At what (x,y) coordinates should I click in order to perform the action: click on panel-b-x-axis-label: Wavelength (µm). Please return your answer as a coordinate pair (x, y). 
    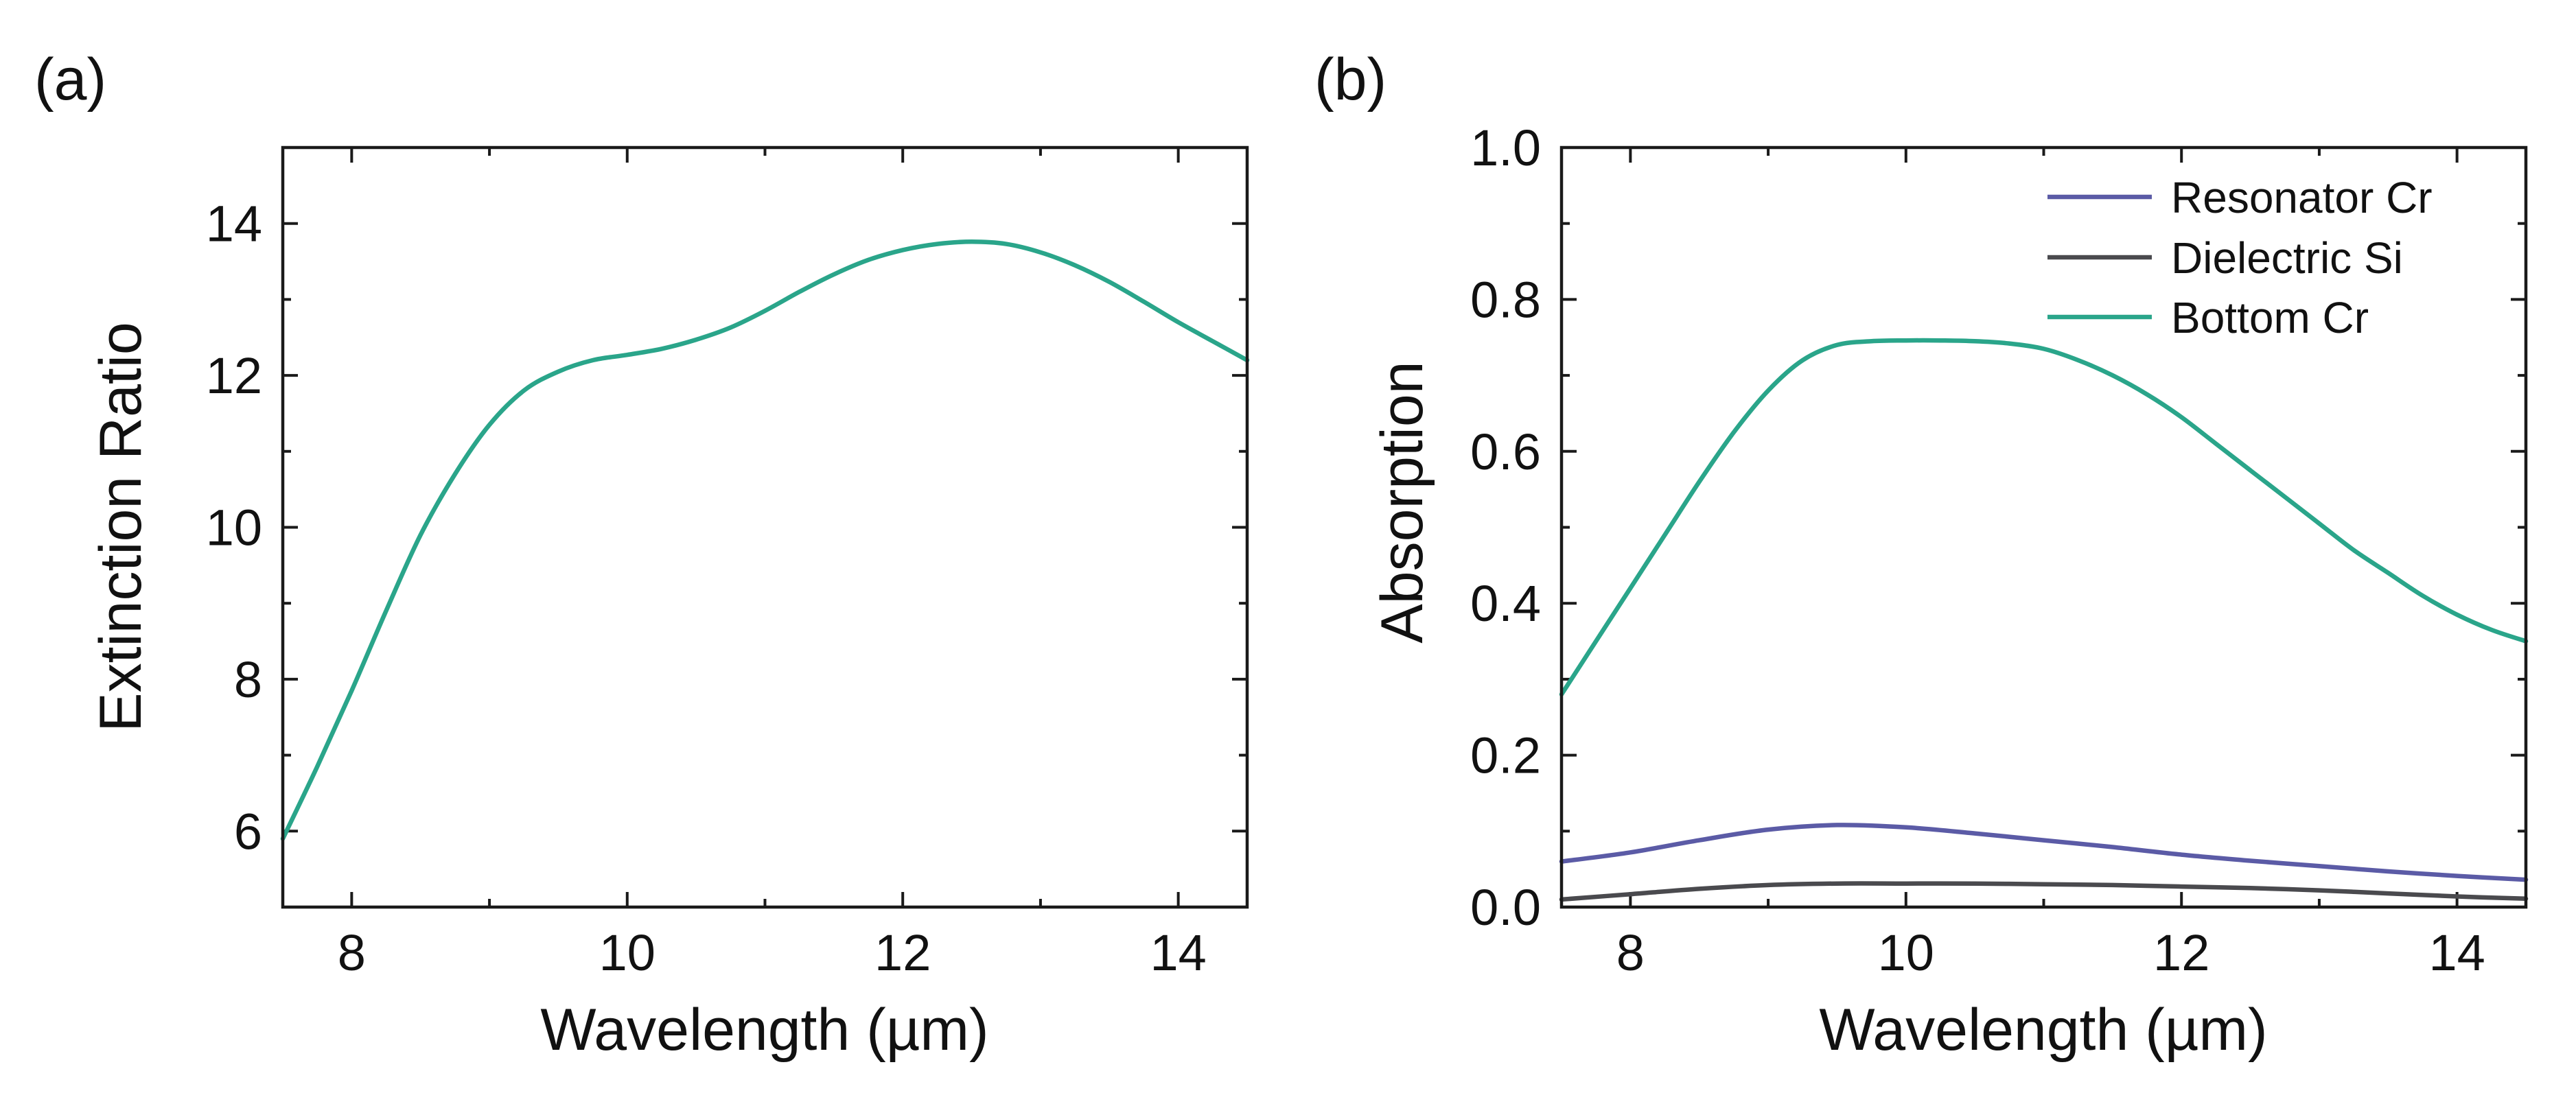
    Looking at the image, I should click on (2043, 1030).